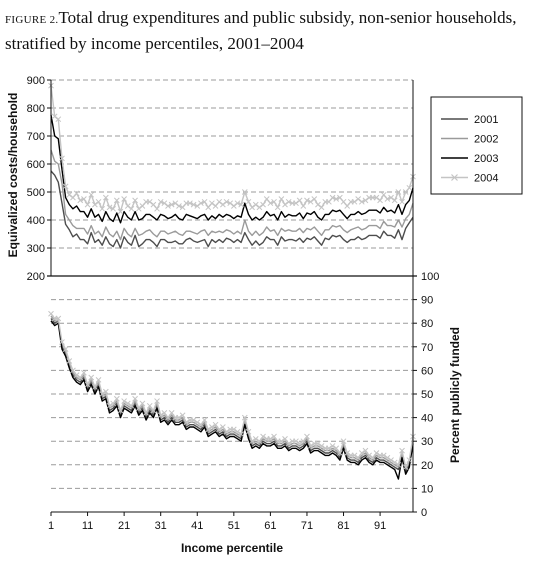  Describe the element at coordinates (13, 175) in the screenshot. I see `y-axis-label-left: Equivalized costs/household` at that location.